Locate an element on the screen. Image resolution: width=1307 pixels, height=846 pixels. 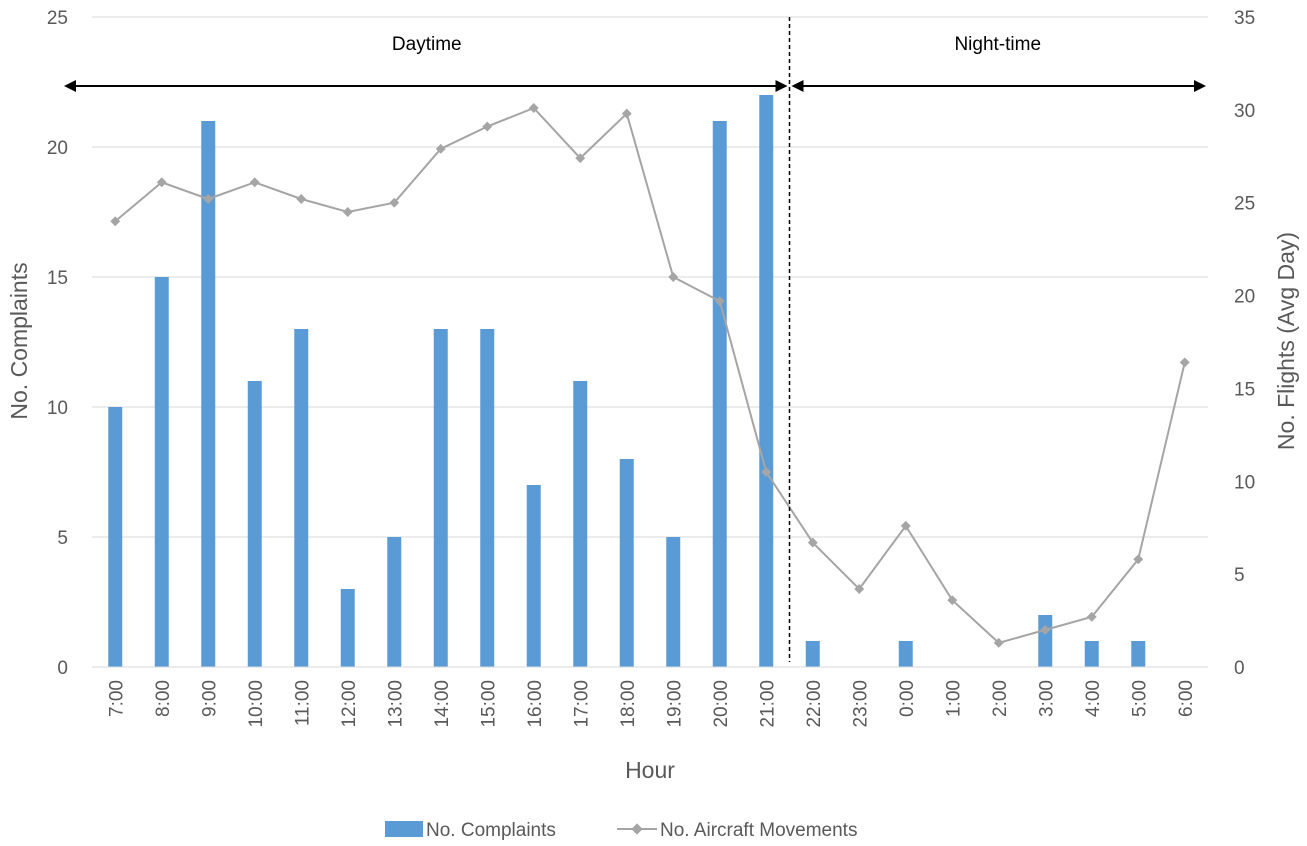
legend-swatch-complaints is located at coordinates (404, 829).